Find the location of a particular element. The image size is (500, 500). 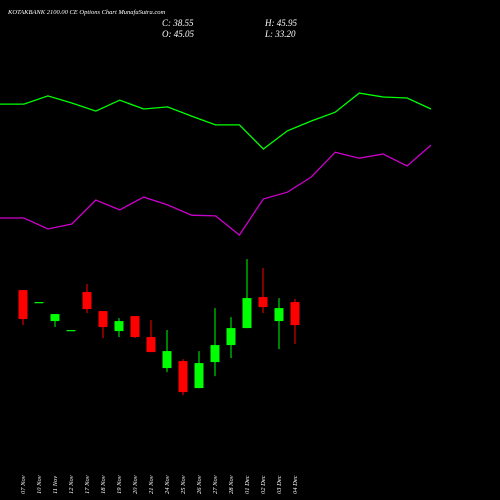

x-tick-label: 20 Nov is located at coordinates (135, 484).